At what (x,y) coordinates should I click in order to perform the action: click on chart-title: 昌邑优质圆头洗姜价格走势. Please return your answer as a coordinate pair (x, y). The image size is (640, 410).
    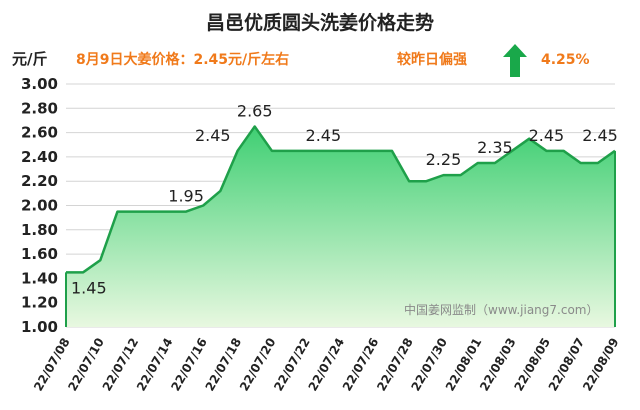
    Looking at the image, I should click on (320, 22).